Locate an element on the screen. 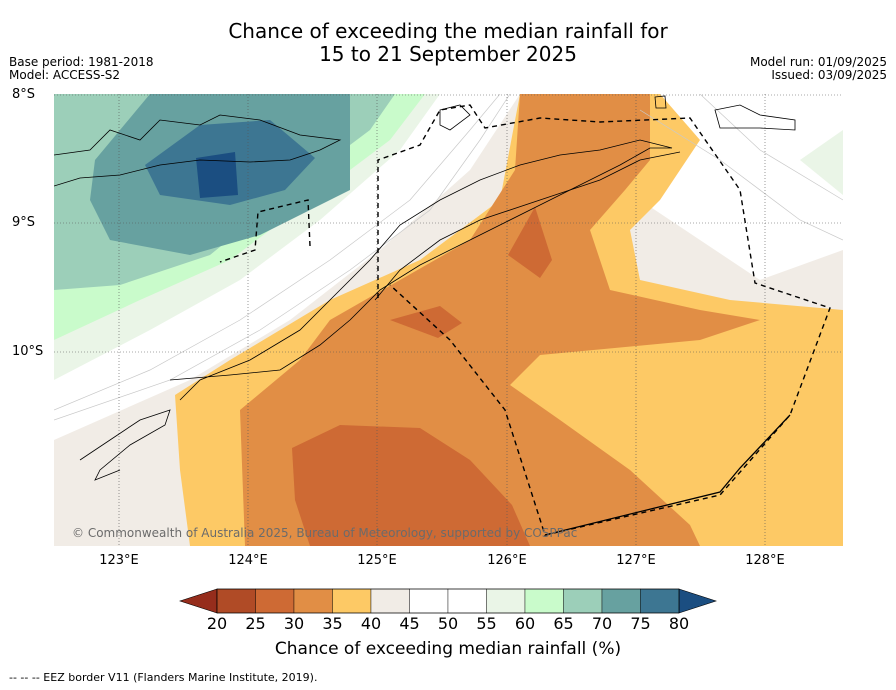 The width and height of the screenshot is (896, 690). colorbar-frame is located at coordinates (448, 601).